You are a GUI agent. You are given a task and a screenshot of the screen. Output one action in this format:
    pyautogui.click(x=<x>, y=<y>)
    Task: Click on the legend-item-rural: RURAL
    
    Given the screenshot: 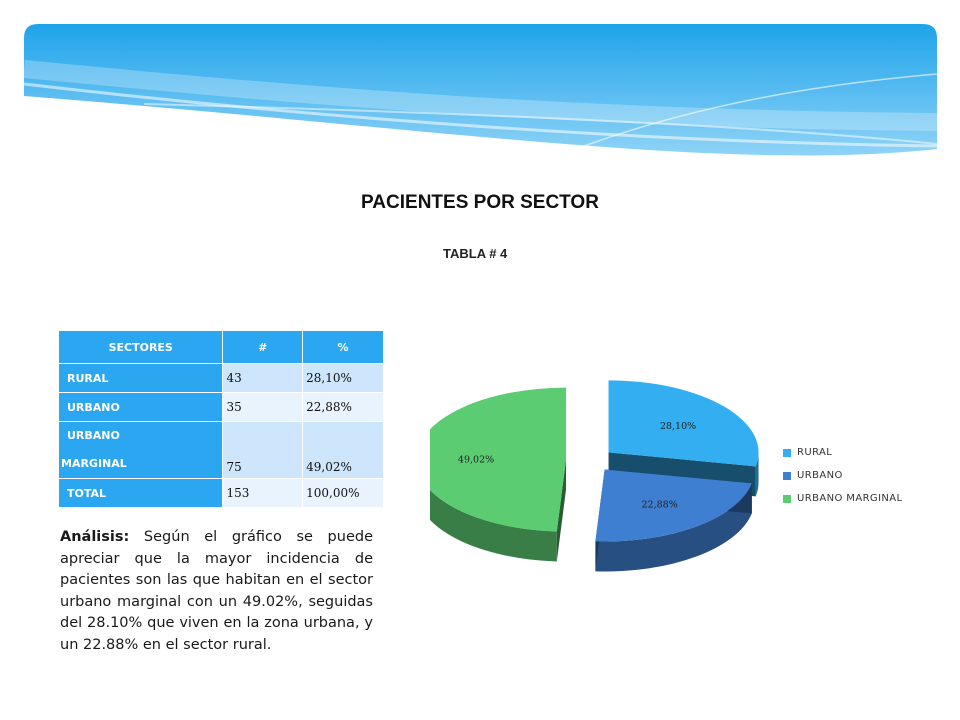 What is the action you would take?
    pyautogui.click(x=843, y=452)
    